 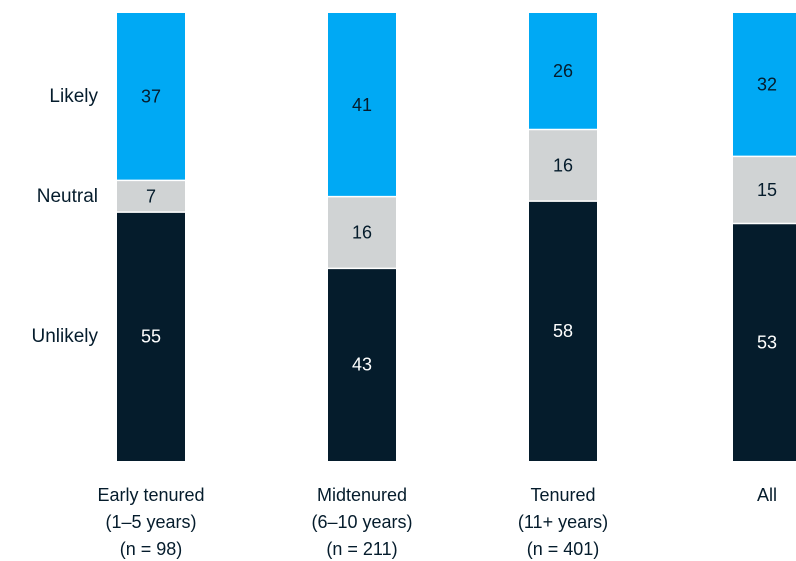 I want to click on data-label-likely-3: 32, so click(x=767, y=85).